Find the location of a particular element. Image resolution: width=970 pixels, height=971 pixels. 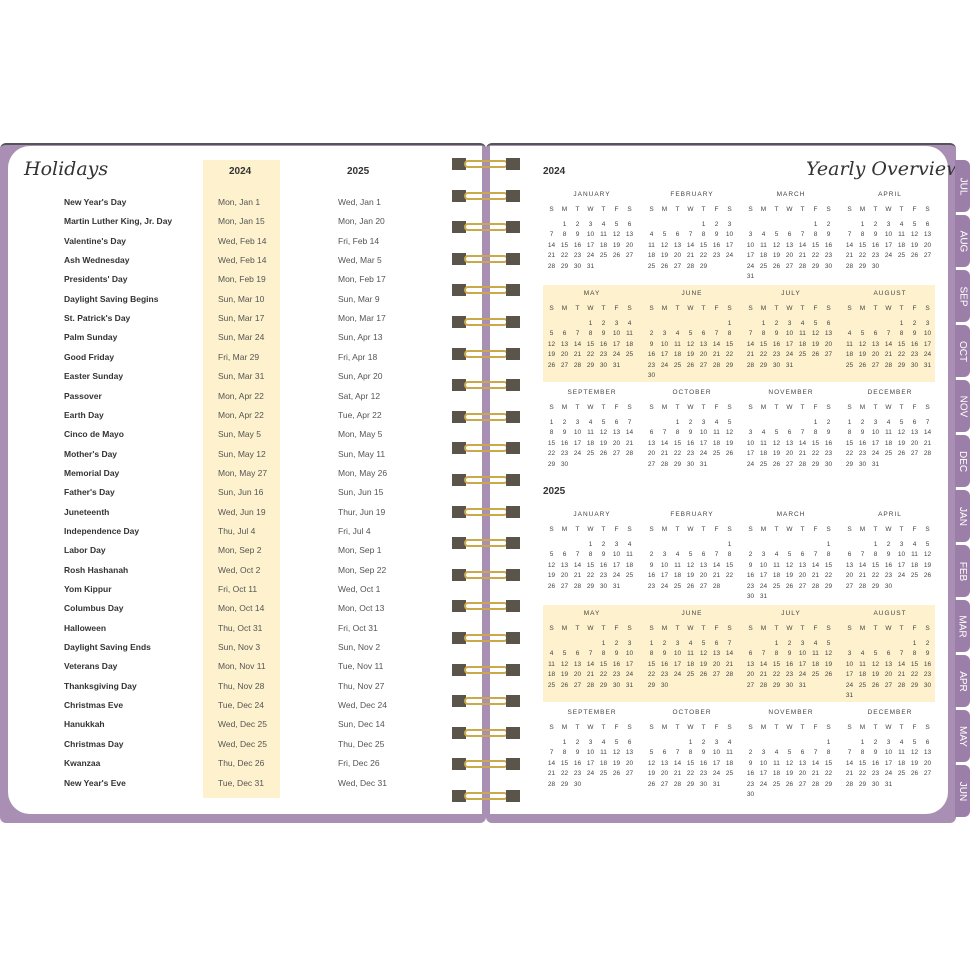

month-tab-jul: JUL is located at coordinates (962, 186).